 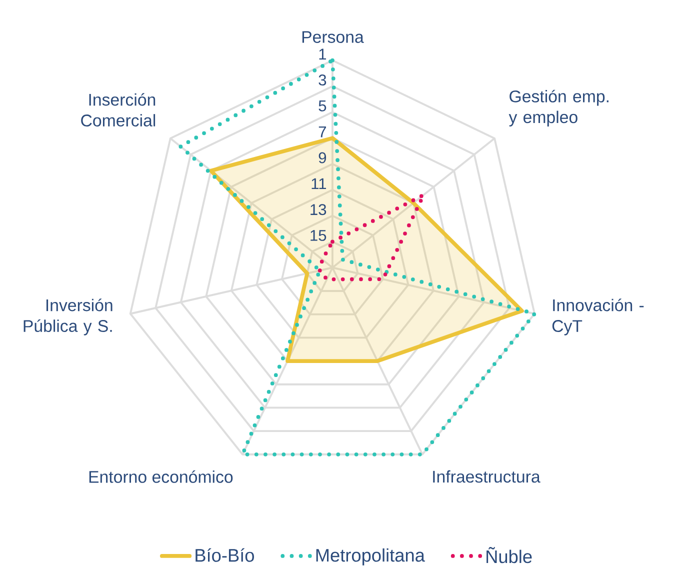 I want to click on legend-label: Metropolitana, so click(x=370, y=557).